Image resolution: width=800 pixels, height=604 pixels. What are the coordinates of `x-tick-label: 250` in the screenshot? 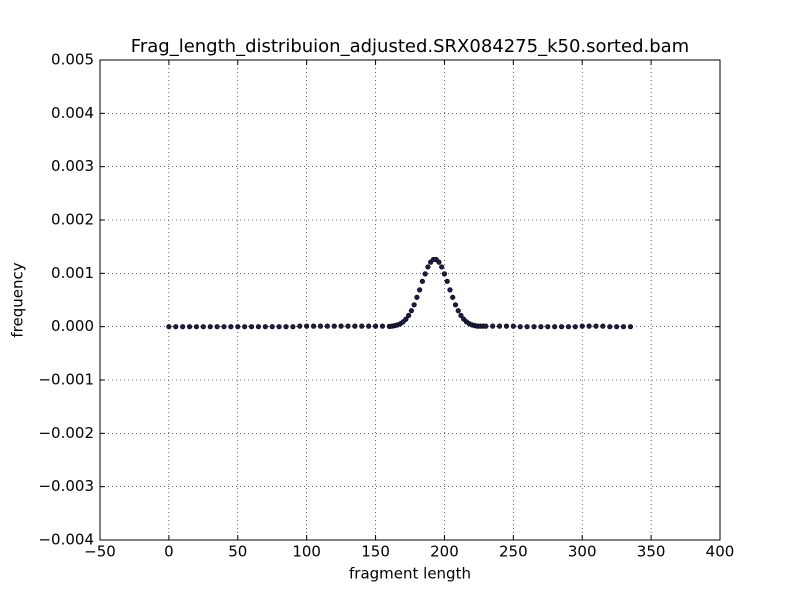 It's located at (513, 552).